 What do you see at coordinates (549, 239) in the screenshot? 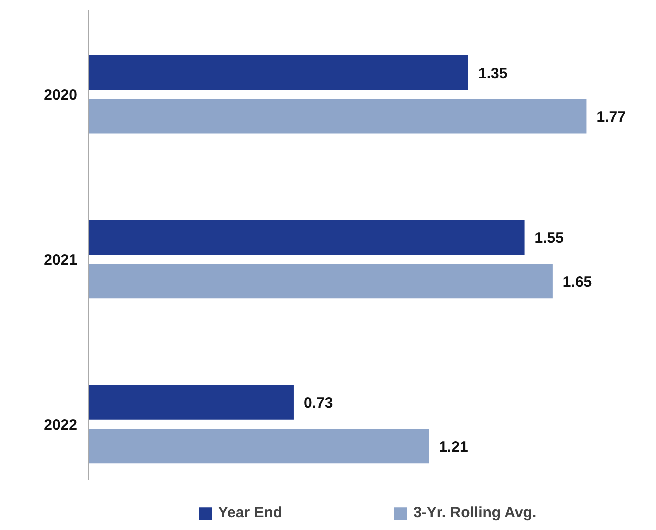
I see `data-label: 1.55` at bounding box center [549, 239].